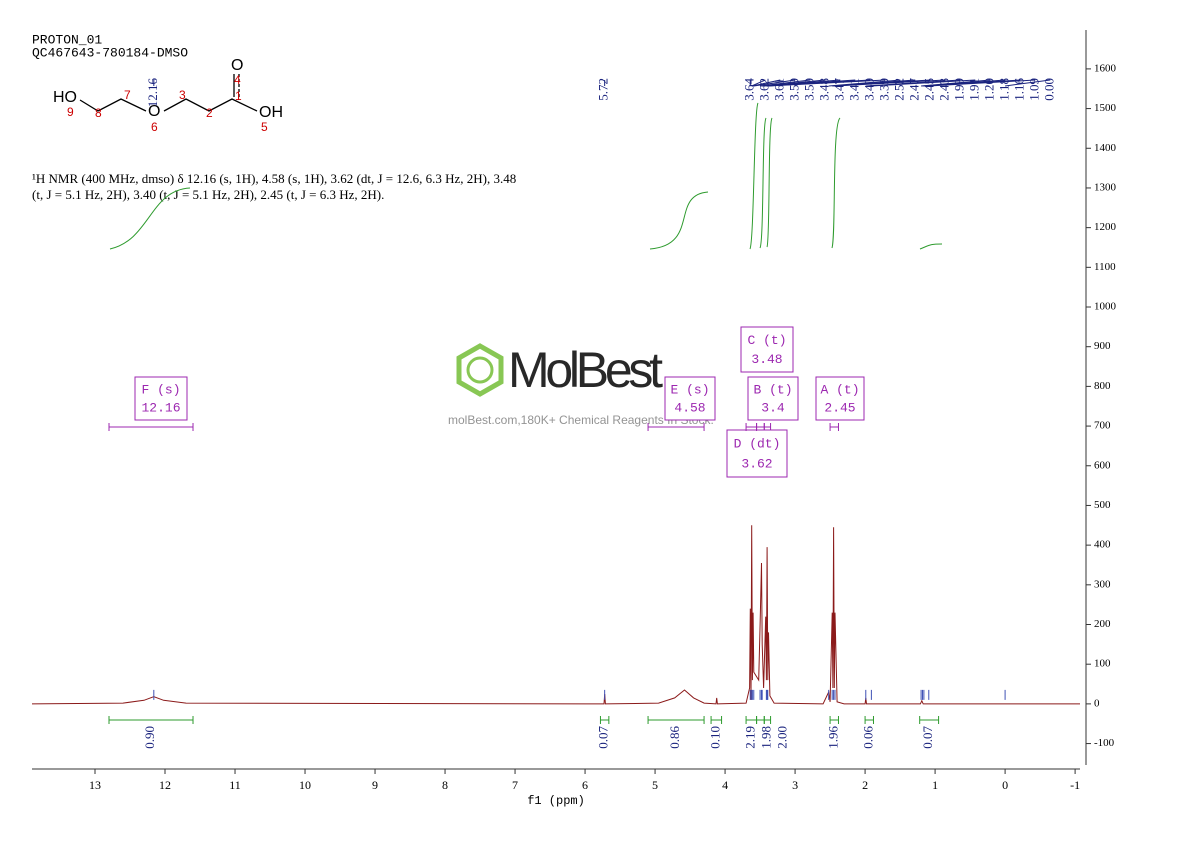  I want to click on peak-label: 1.09, so click(1033, 89).